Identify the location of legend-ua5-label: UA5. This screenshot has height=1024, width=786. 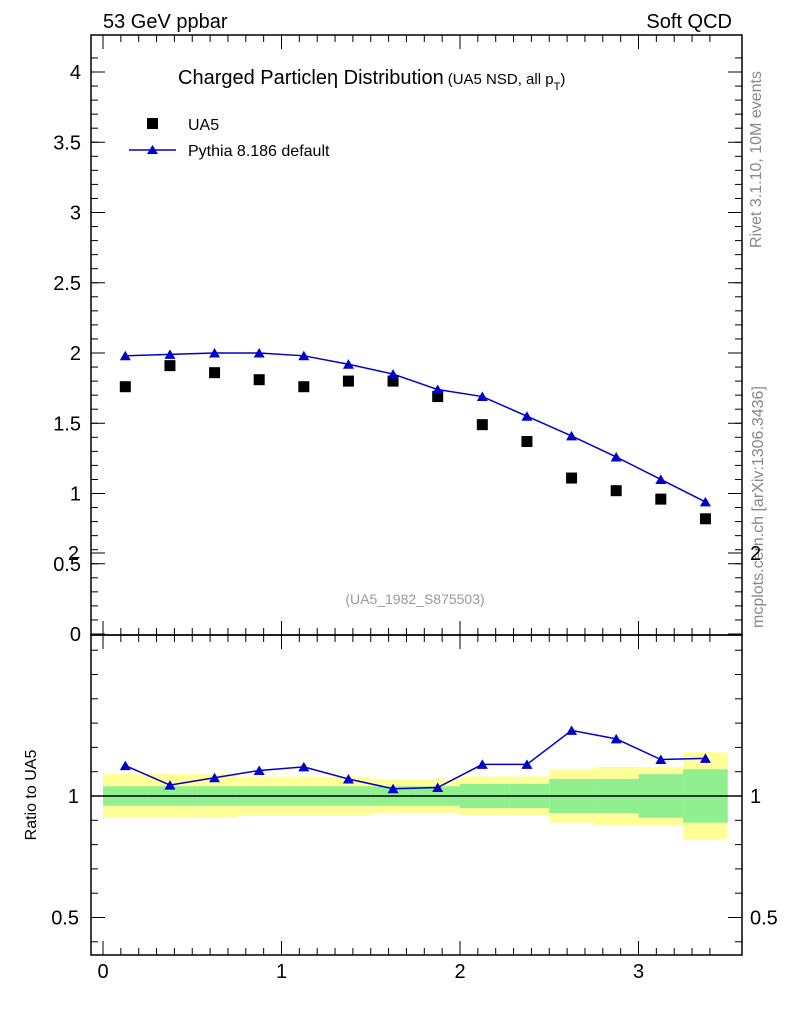
(203, 125).